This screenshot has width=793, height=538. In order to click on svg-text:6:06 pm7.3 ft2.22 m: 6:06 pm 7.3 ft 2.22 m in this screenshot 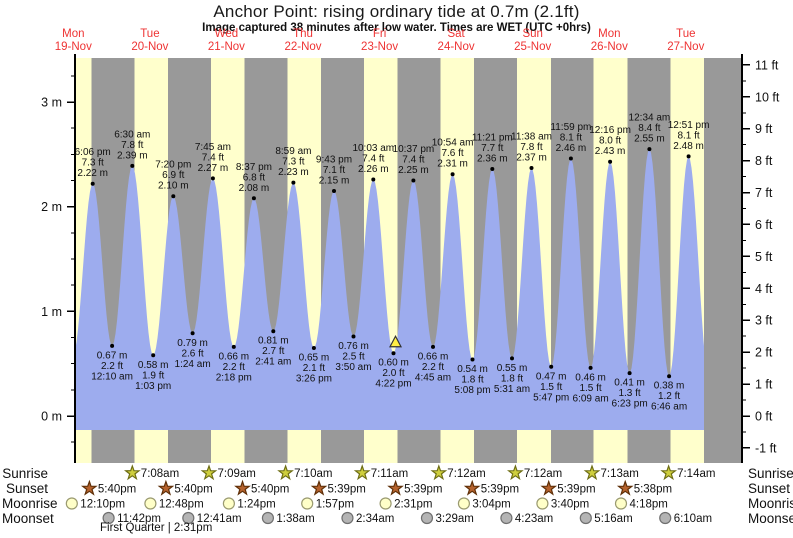, I will do `click(93, 163)`.